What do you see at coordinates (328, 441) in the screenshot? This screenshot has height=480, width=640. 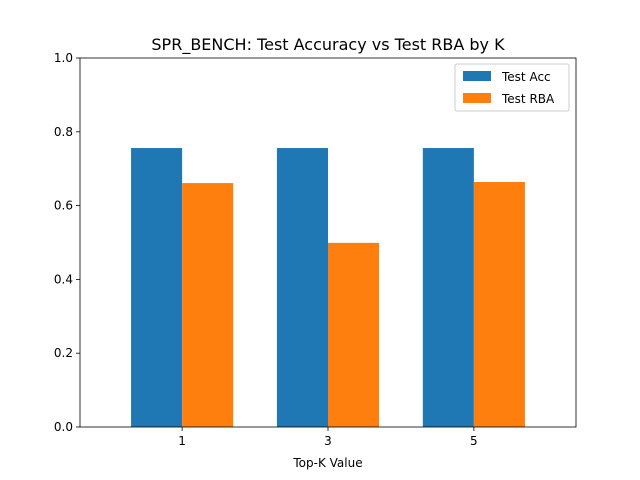 I see `x-tick-label: 3` at bounding box center [328, 441].